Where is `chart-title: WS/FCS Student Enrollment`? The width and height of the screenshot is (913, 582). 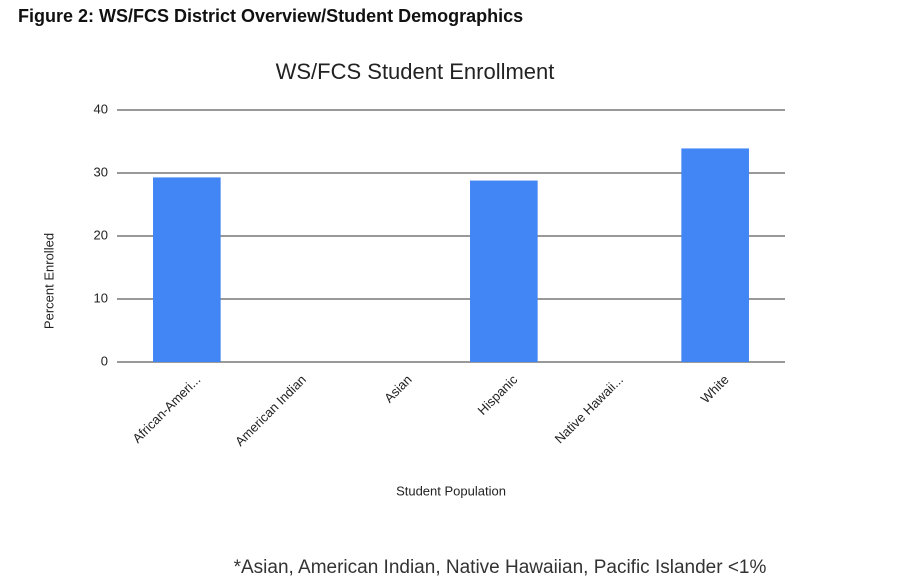 chart-title: WS/FCS Student Enrollment is located at coordinates (415, 71).